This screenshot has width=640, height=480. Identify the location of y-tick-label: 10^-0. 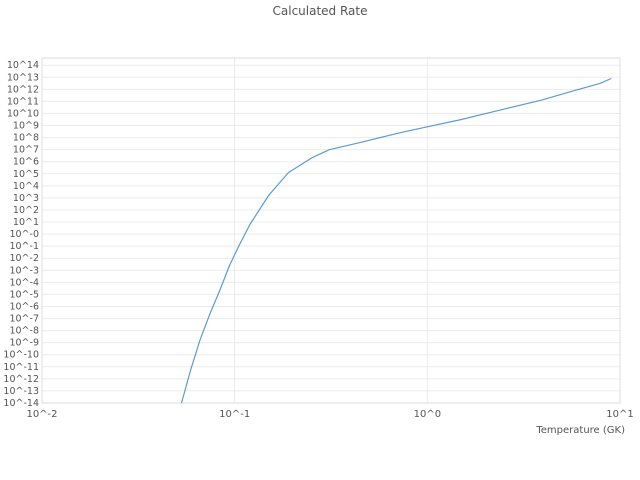
(24, 234).